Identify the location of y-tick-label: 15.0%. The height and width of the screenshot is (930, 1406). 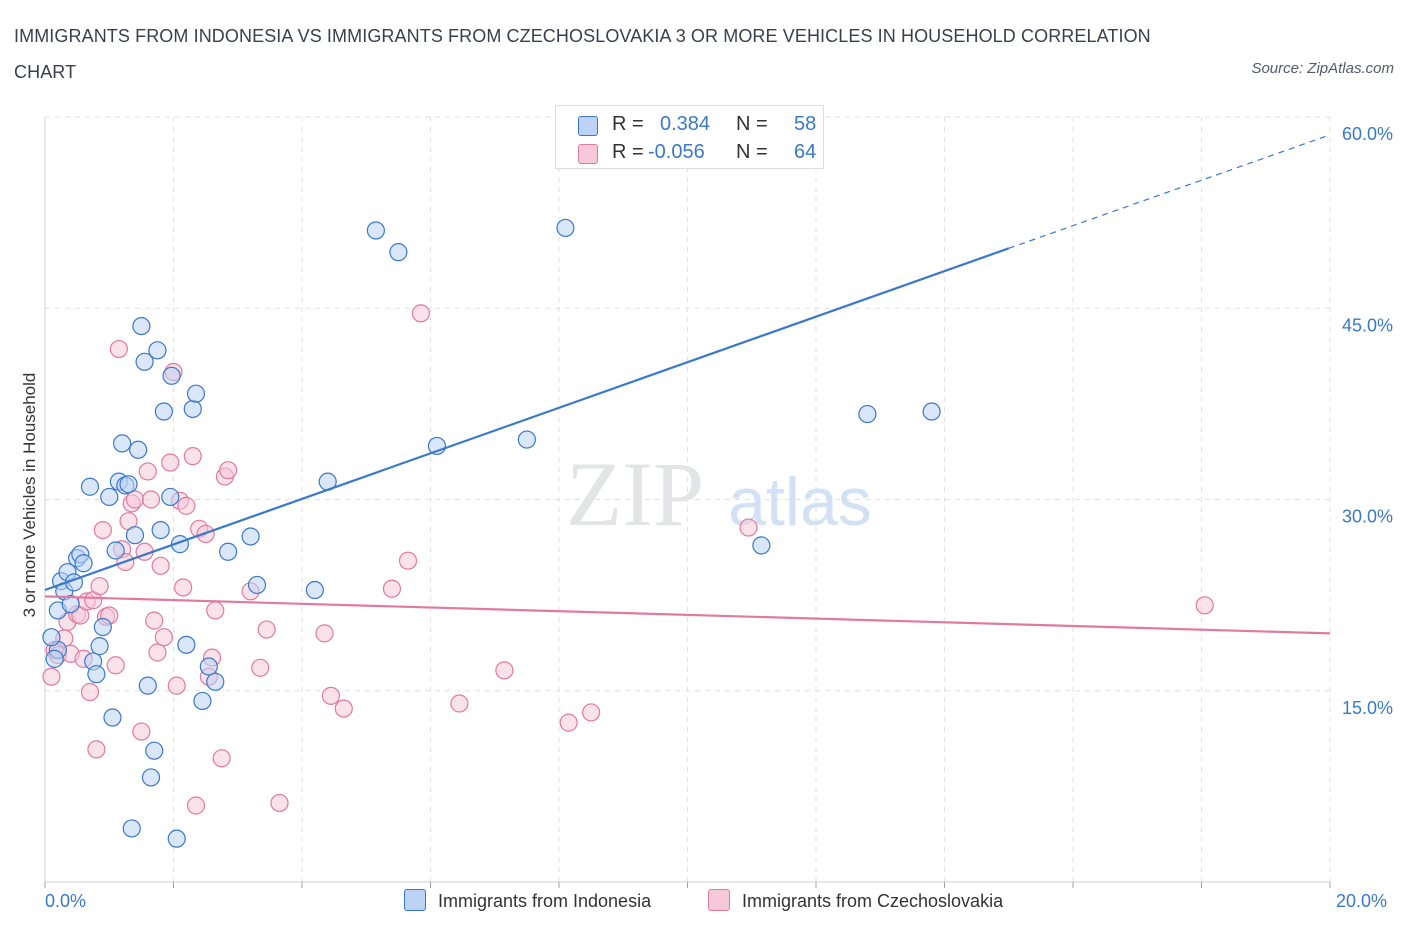
(1367, 708).